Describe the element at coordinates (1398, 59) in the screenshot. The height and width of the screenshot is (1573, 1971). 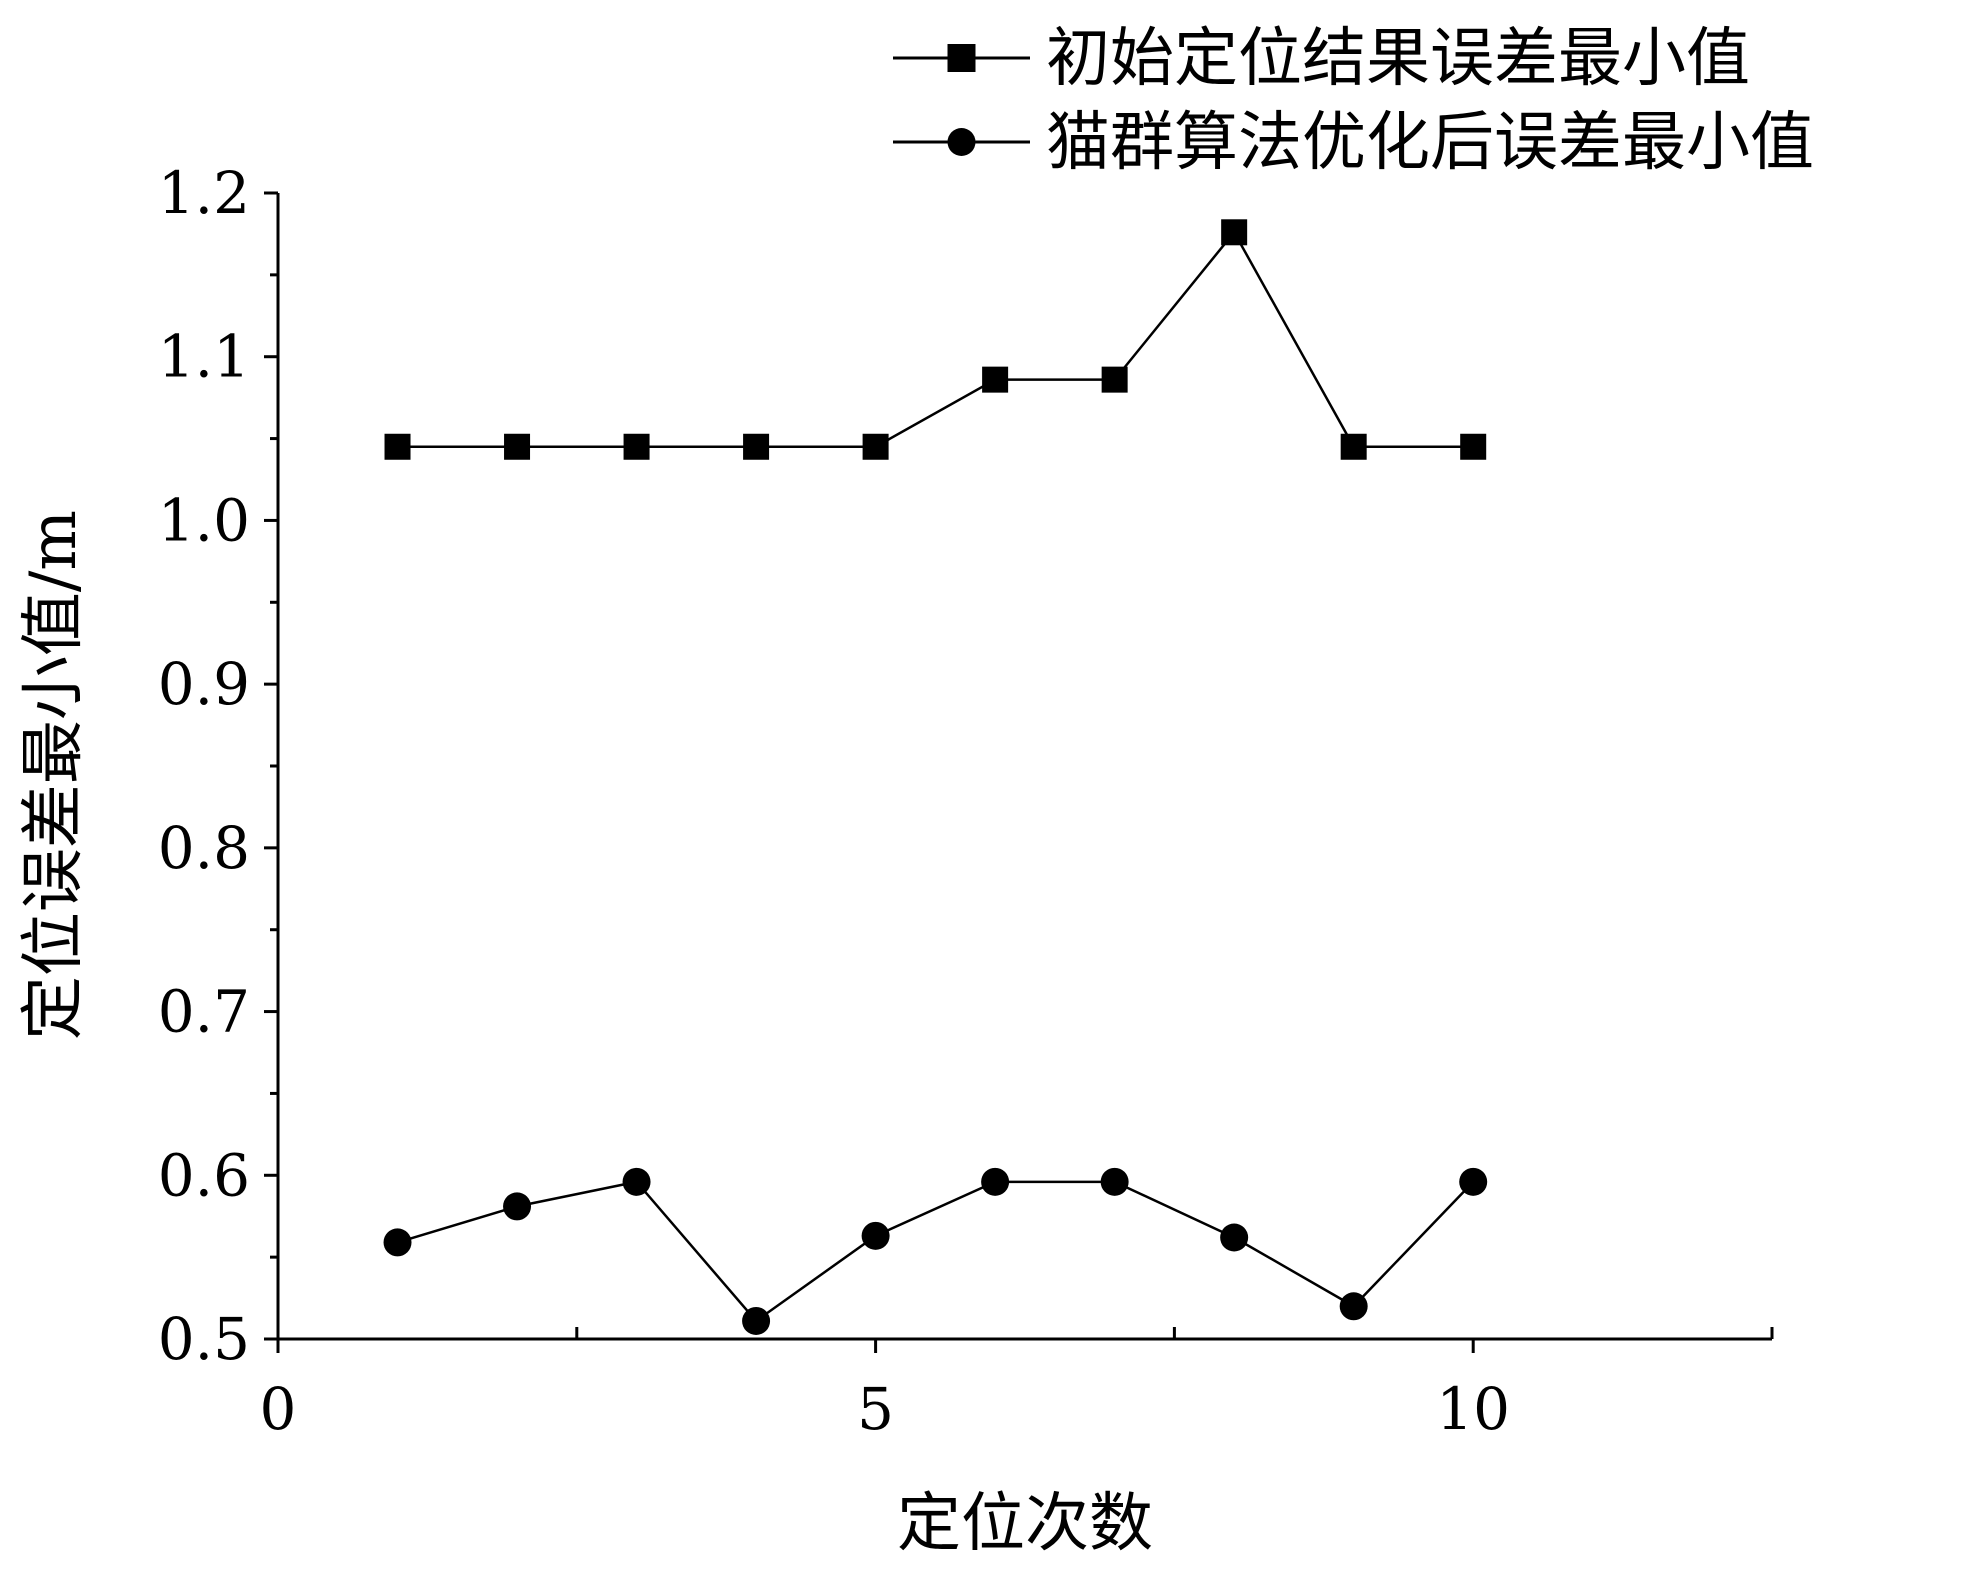
I see `legend-label: 初始定位结果误差最小值` at that location.